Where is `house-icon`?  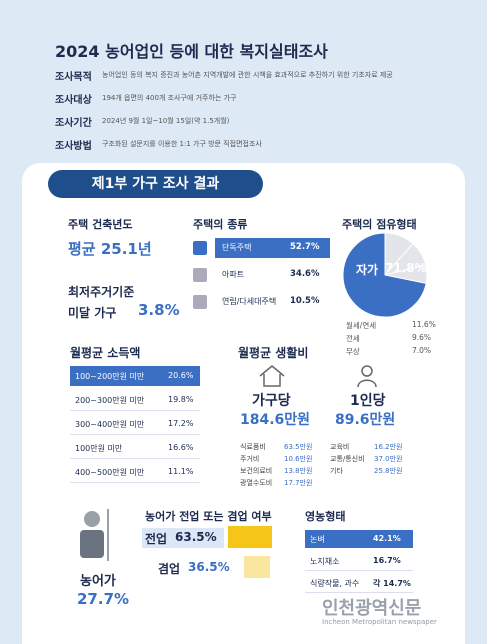
house-icon is located at coordinates (272, 376).